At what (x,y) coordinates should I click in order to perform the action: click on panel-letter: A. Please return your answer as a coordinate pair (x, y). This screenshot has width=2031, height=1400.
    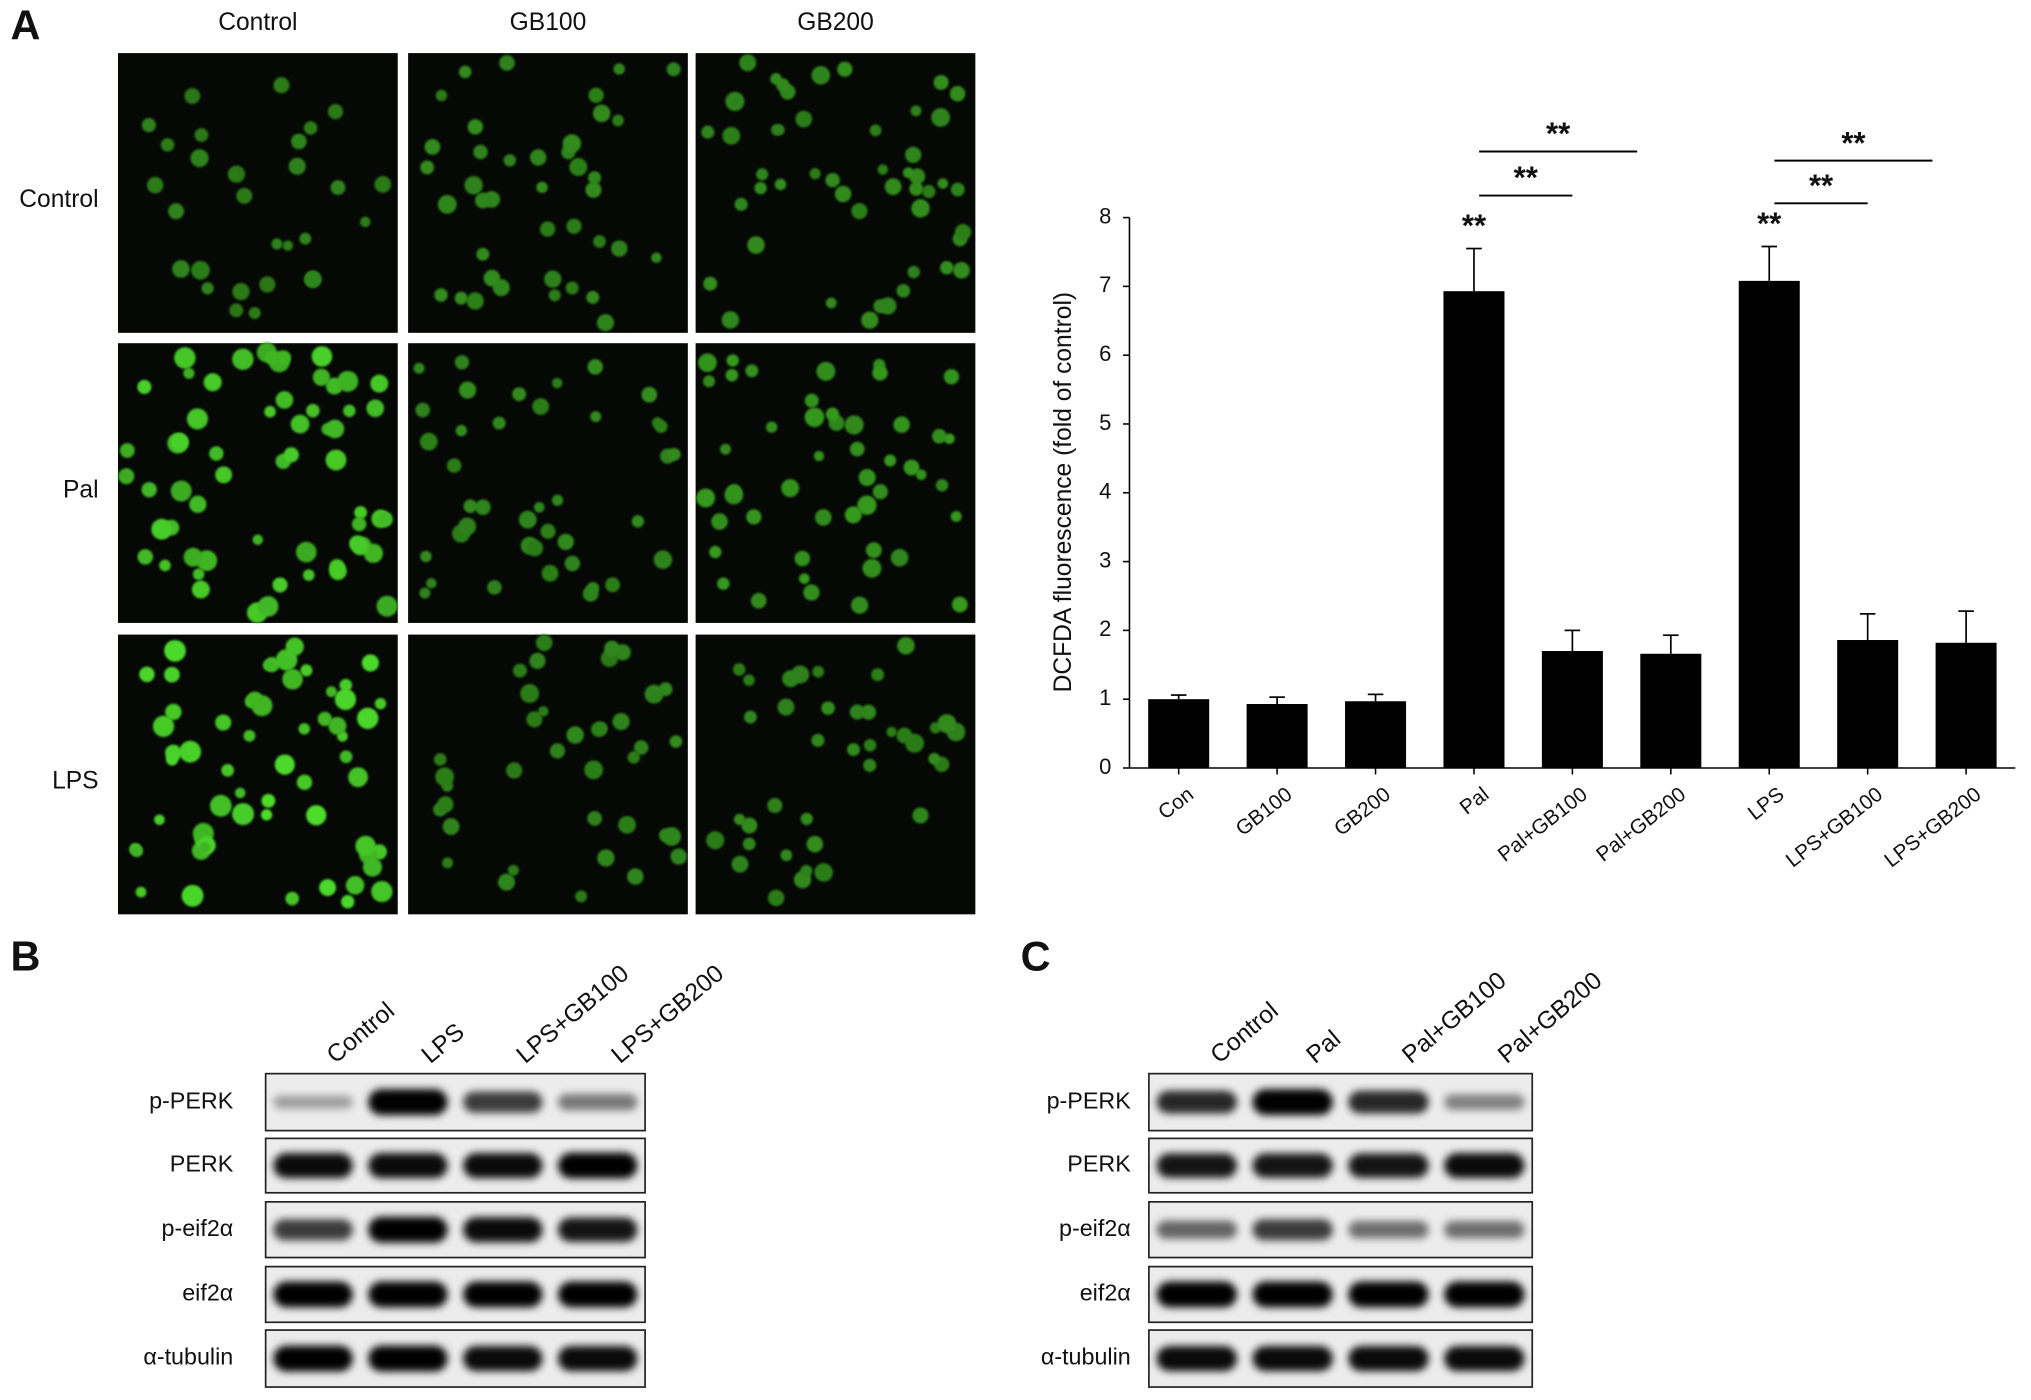
    Looking at the image, I should click on (26, 24).